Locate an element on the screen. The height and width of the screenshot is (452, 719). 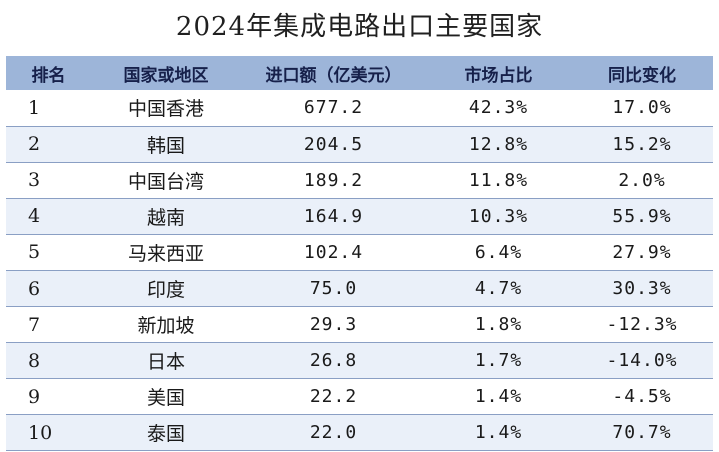
cell-region: 泰国 is located at coordinates (166, 433).